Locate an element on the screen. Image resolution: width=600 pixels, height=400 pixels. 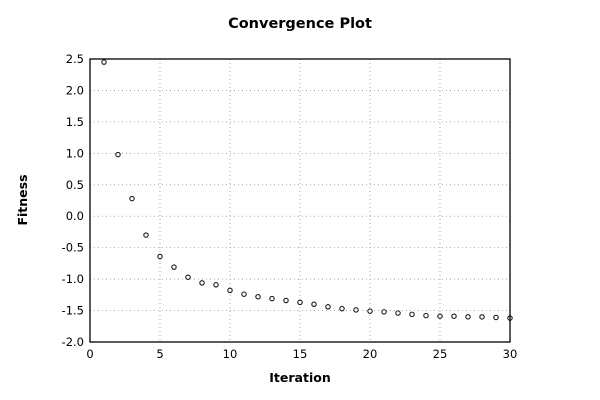
y-tick-label: 1.5 is located at coordinates (75, 122).